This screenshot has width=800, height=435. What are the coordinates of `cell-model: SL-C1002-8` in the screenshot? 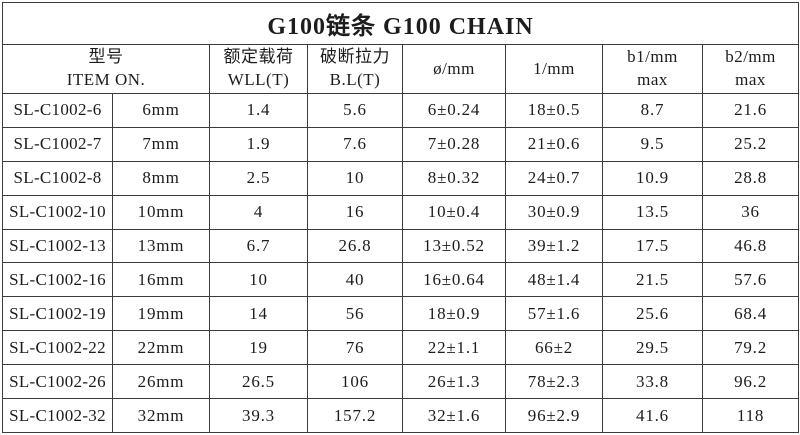 It's located at (57, 178).